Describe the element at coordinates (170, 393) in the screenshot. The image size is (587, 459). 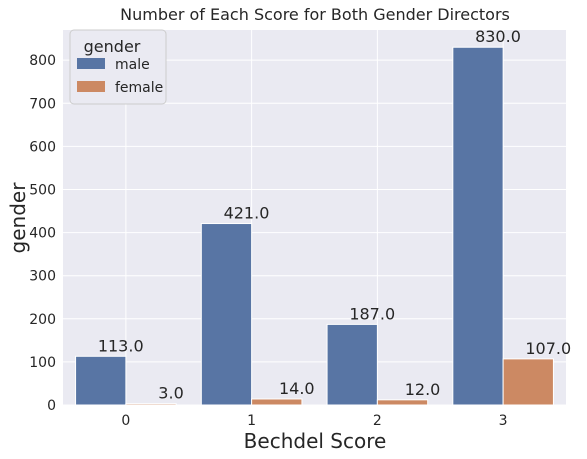
I see `data-label: 3.0` at that location.